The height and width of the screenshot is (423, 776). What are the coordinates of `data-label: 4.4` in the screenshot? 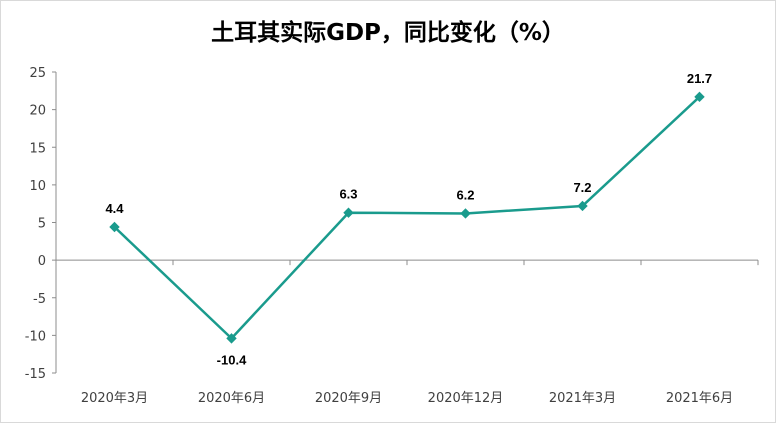 It's located at (114, 208).